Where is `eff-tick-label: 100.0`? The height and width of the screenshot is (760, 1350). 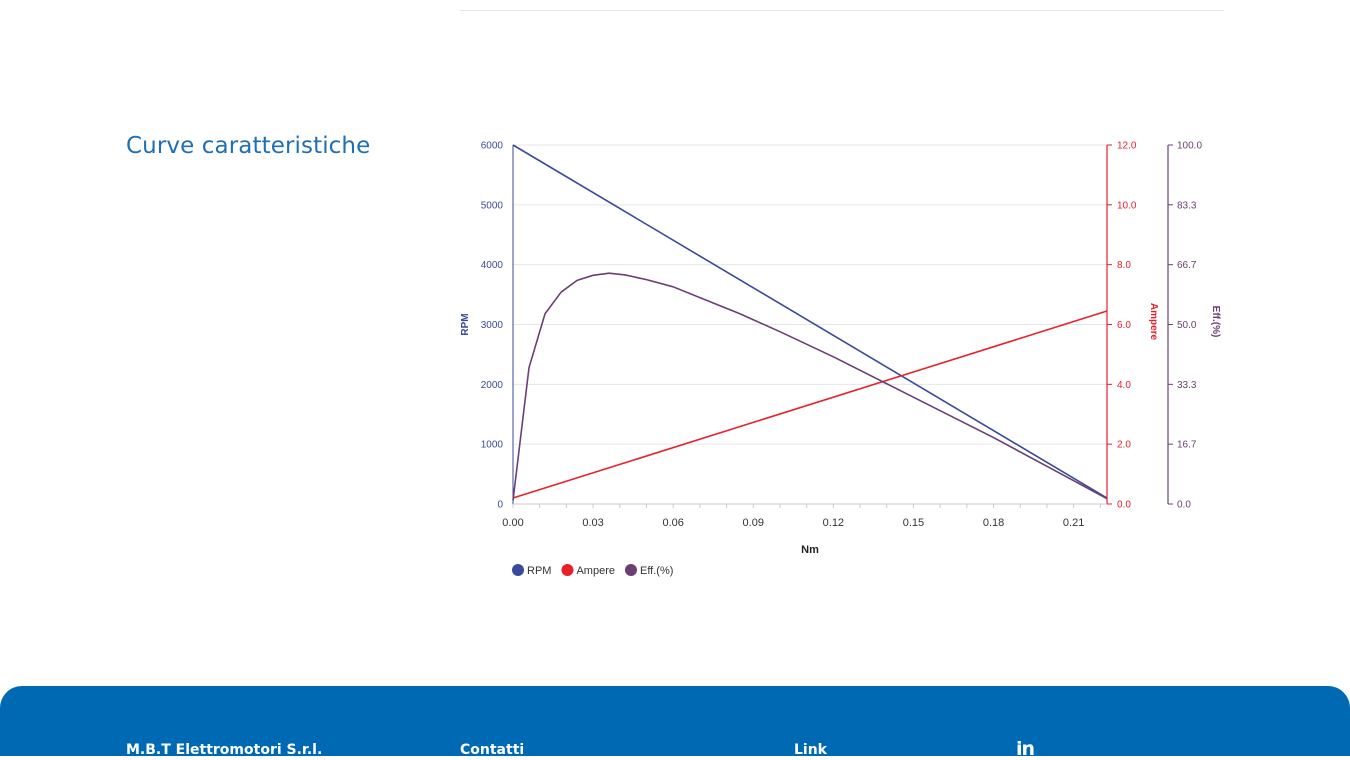 eff-tick-label: 100.0 is located at coordinates (1189, 146).